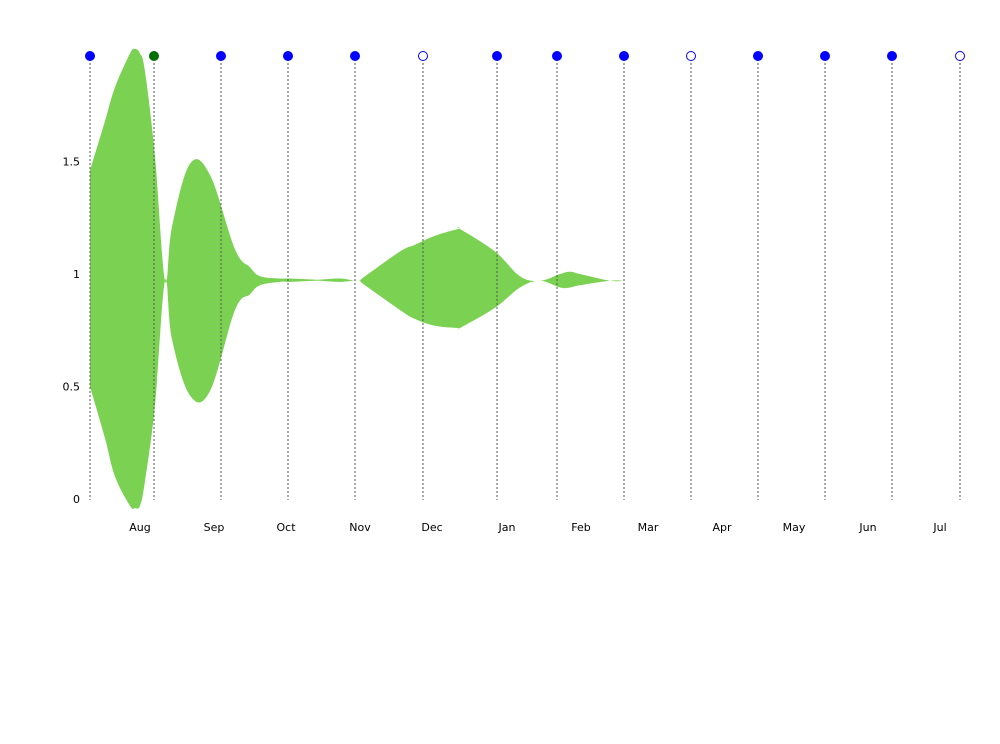 The image size is (1000, 744). Describe the element at coordinates (72, 387) in the screenshot. I see `y-tick-label: 0.5` at that location.